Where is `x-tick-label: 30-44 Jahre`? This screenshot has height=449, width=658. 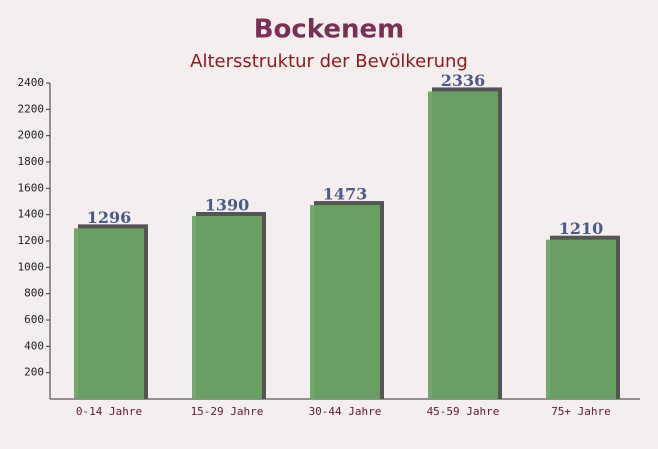
x-tick-label: 30-44 Jahre is located at coordinates (345, 411).